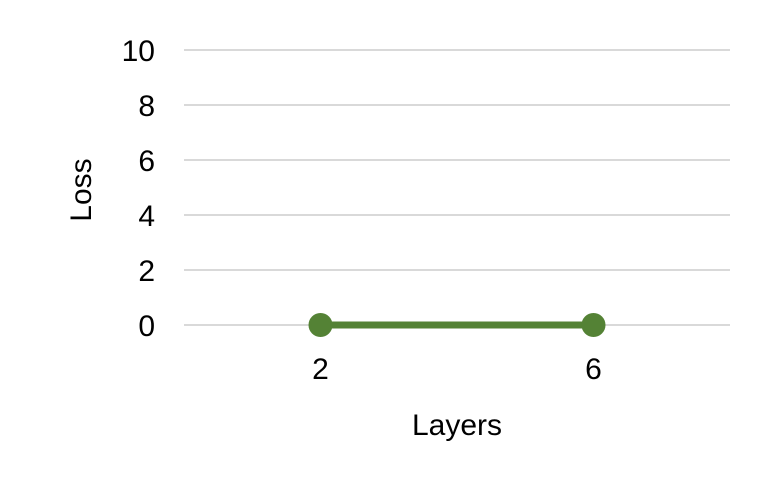 The image size is (780, 501). What do you see at coordinates (146, 216) in the screenshot?
I see `y-tick-label-4: 4` at bounding box center [146, 216].